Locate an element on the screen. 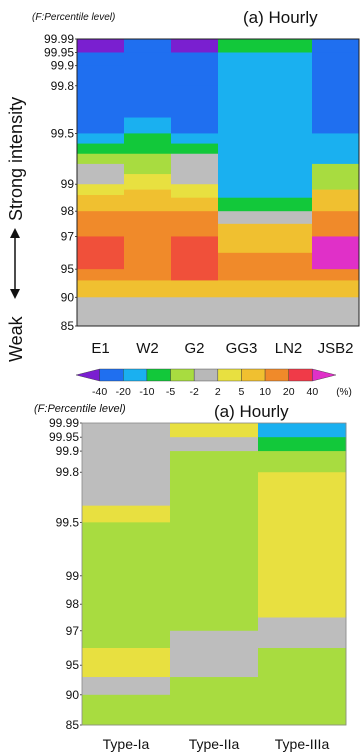 The image size is (361, 754). column-label: Type-Ia is located at coordinates (126, 744).